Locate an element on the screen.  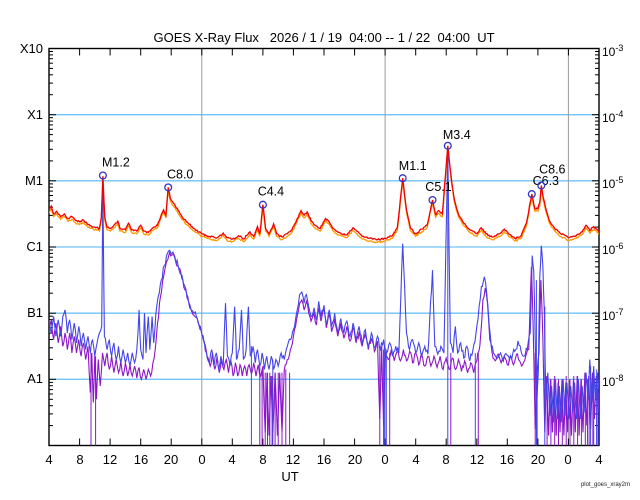
flare-label: M1.2 is located at coordinates (116, 163).